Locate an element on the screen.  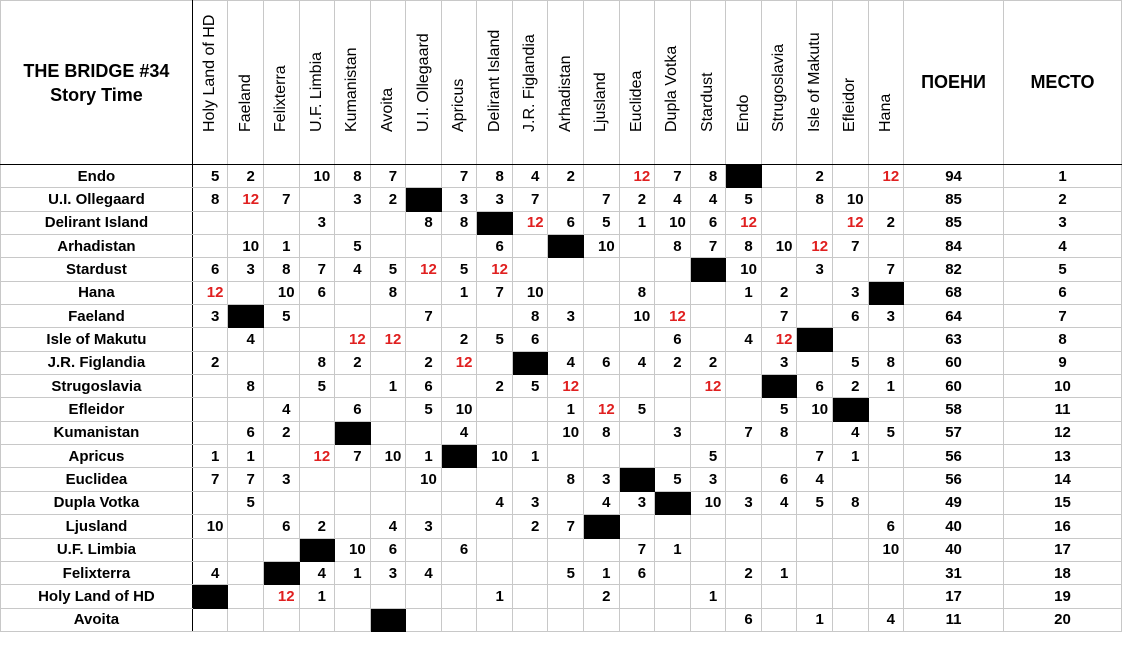
column-header-label: Delirant Island is located at coordinates (494, 80).